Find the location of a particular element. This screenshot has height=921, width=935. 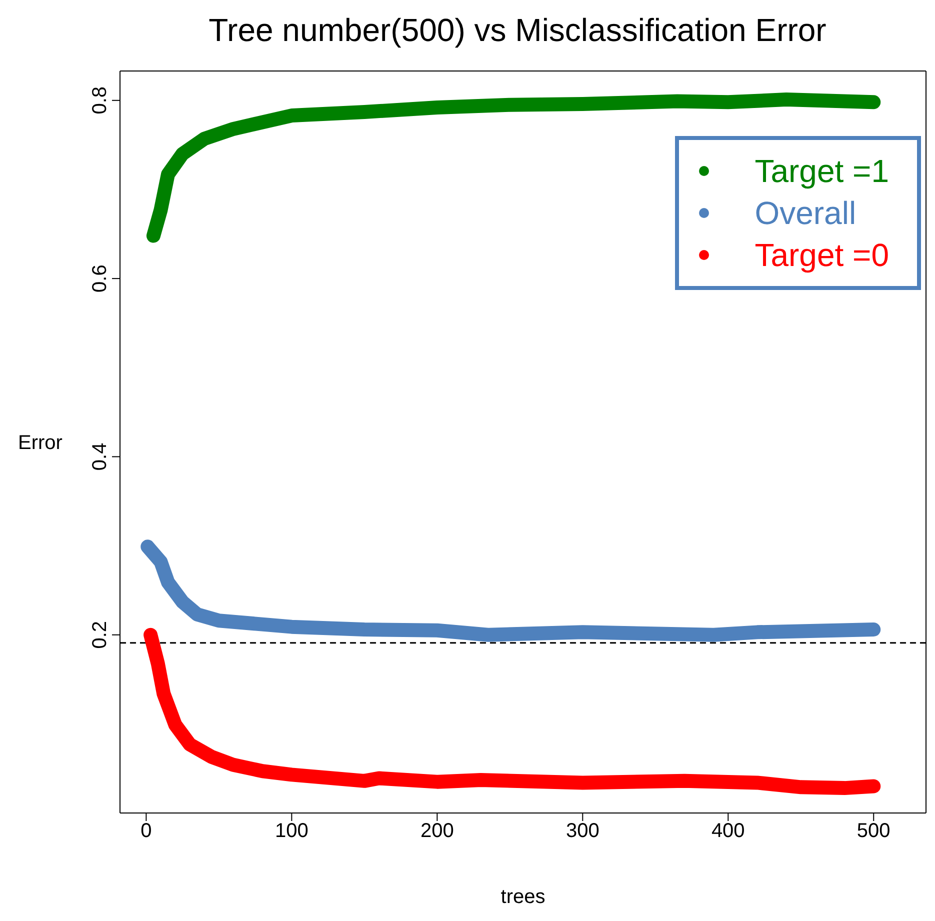

legend-label: Target =0 is located at coordinates (821, 255).